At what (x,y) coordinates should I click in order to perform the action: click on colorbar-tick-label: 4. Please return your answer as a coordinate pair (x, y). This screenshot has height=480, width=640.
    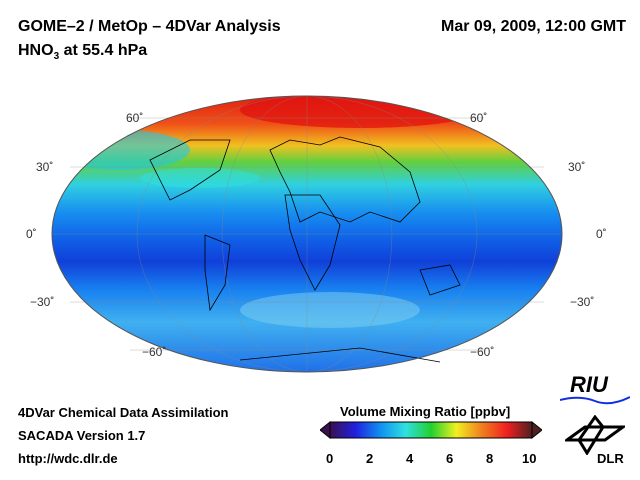
    Looking at the image, I should click on (410, 458).